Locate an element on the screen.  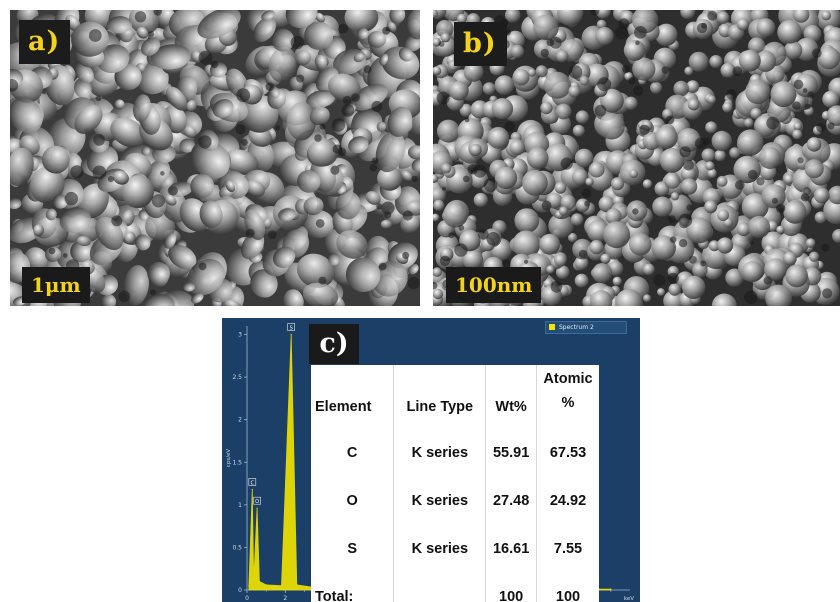
cell-atomic: 67.53 is located at coordinates (568, 453).